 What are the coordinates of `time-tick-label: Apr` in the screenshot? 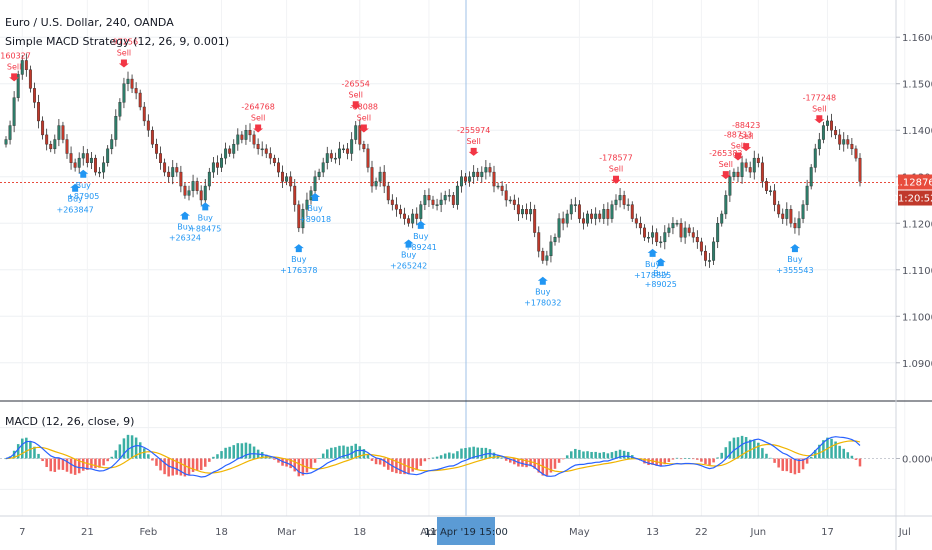 It's located at (429, 532).